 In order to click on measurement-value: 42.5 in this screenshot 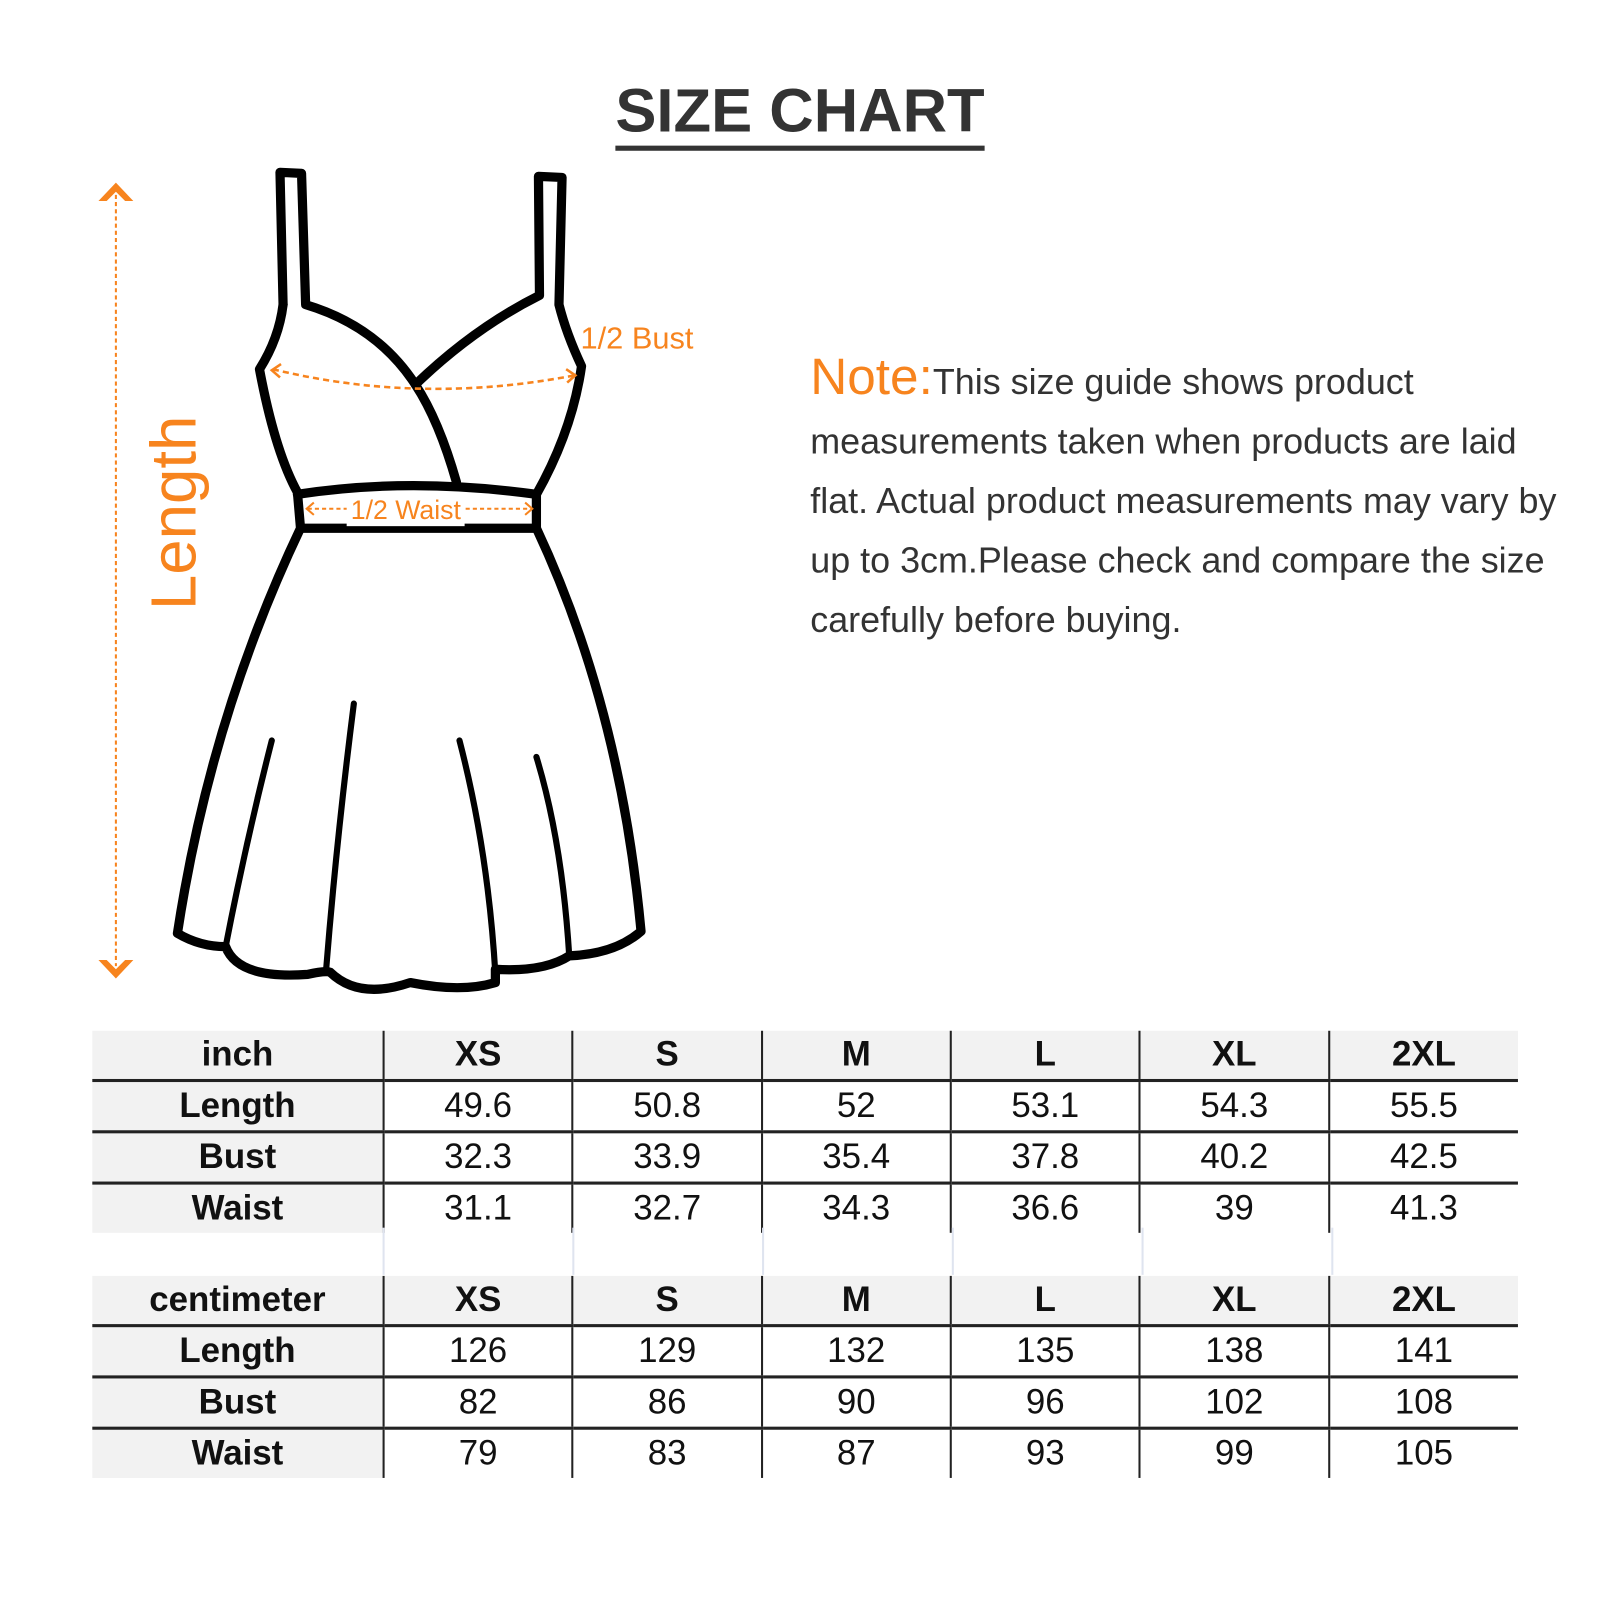, I will do `click(1422, 1158)`.